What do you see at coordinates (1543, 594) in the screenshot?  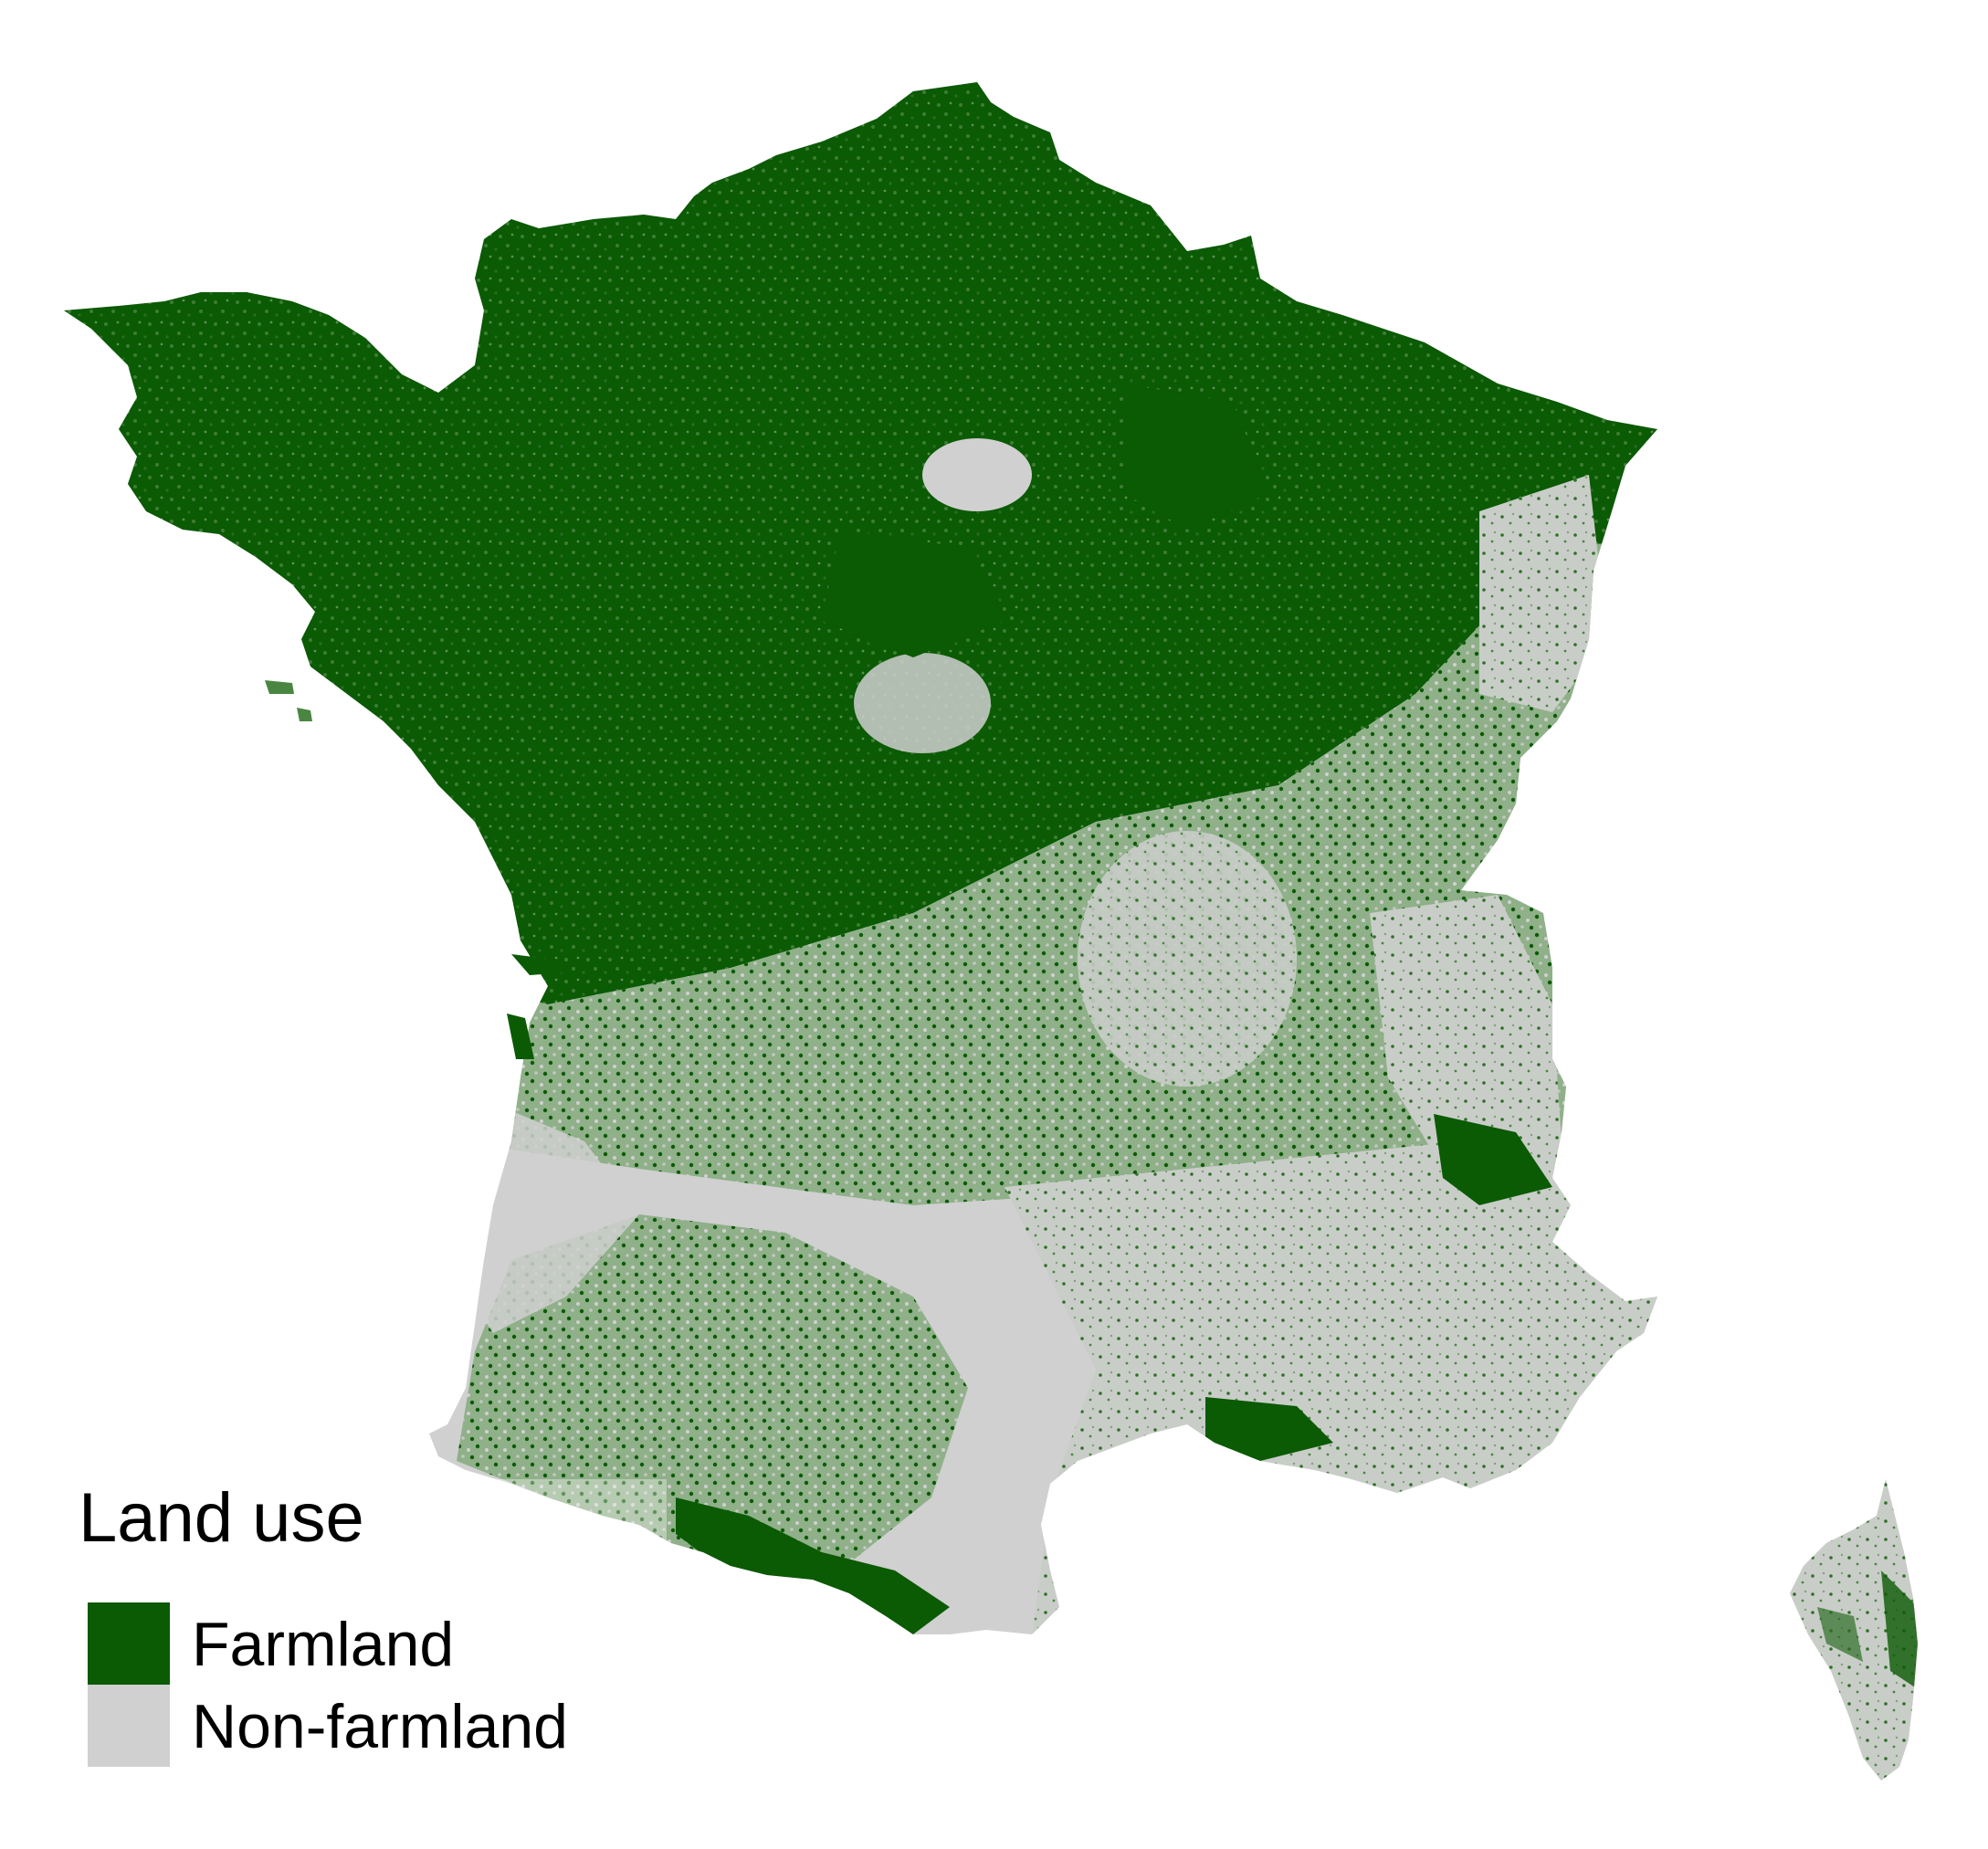 I see `non-farmland-east` at bounding box center [1543, 594].